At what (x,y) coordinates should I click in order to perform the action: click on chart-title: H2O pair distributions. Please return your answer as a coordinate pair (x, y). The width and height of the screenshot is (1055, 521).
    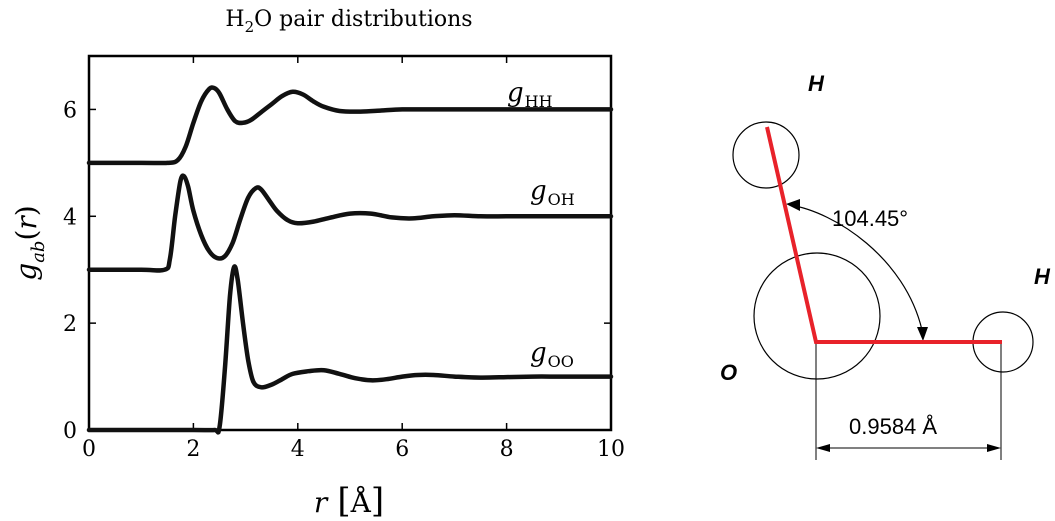
    Looking at the image, I should click on (348, 21).